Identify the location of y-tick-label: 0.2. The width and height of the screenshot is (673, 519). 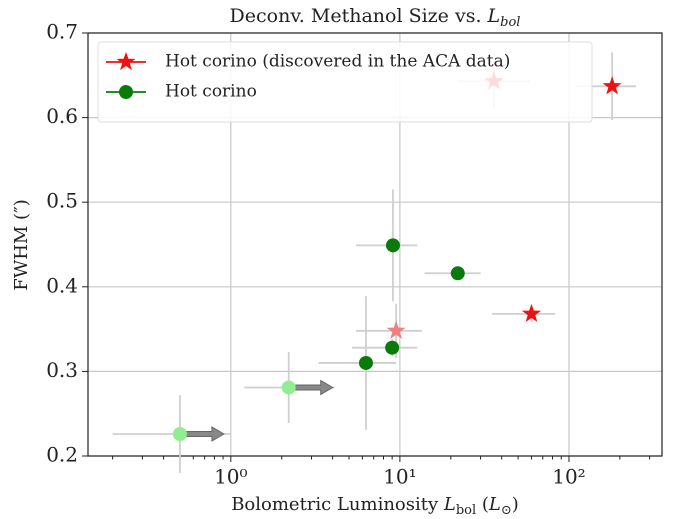
(62, 455).